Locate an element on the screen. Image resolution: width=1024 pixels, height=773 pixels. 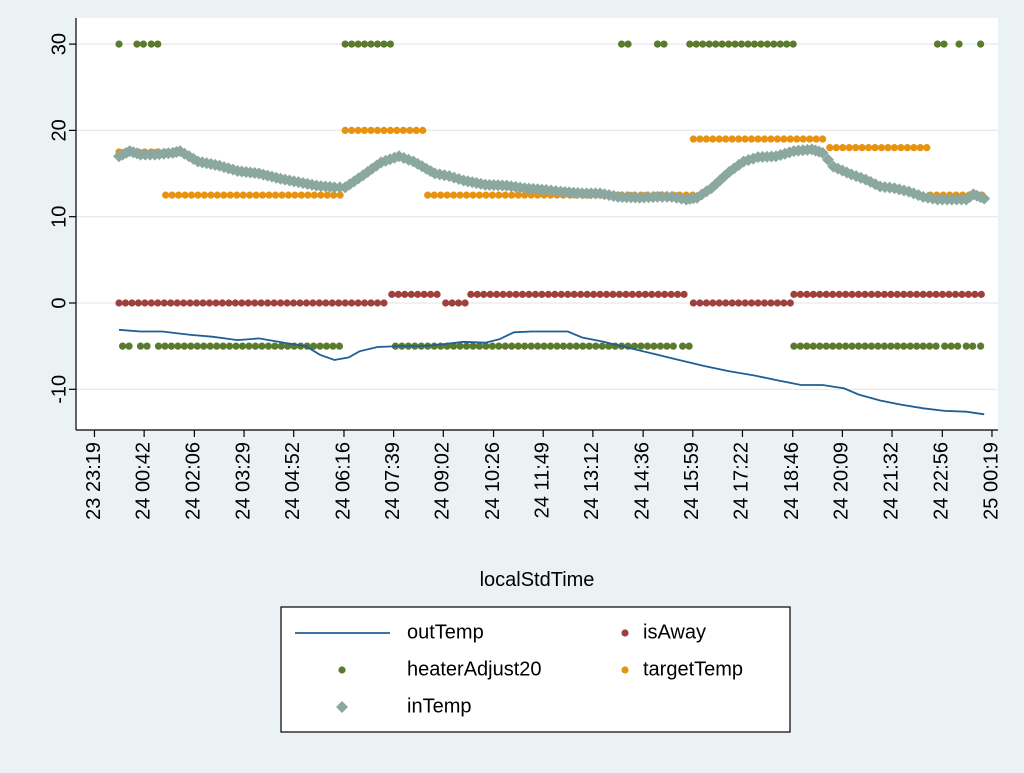
y-tick-label: 30 is located at coordinates (59, 44).